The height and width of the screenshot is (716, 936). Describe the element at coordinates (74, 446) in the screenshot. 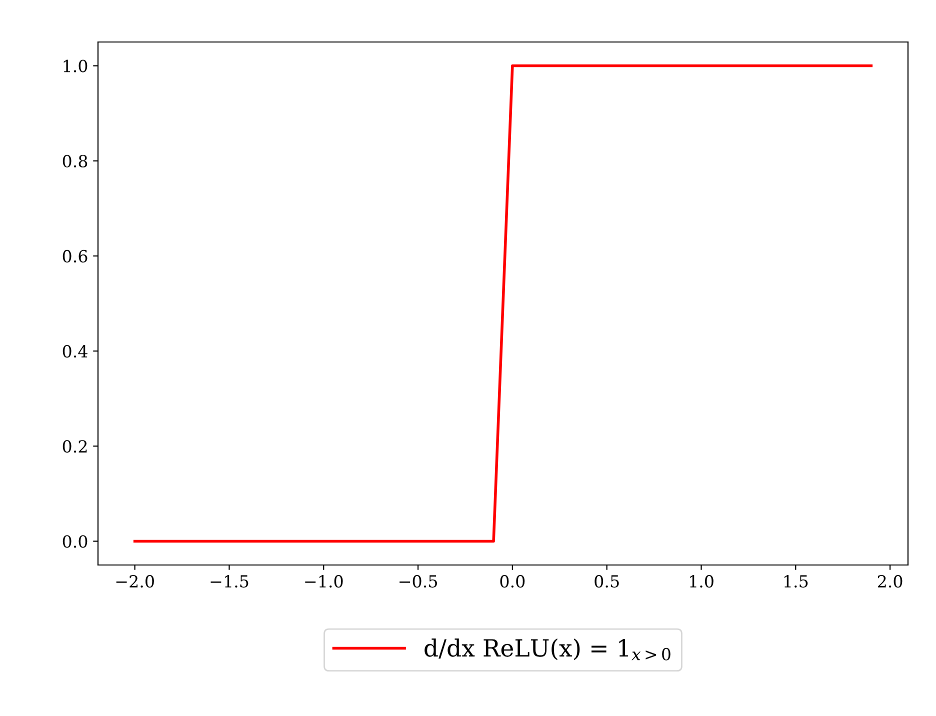

I see `y-tick-label: 0.2` at that location.